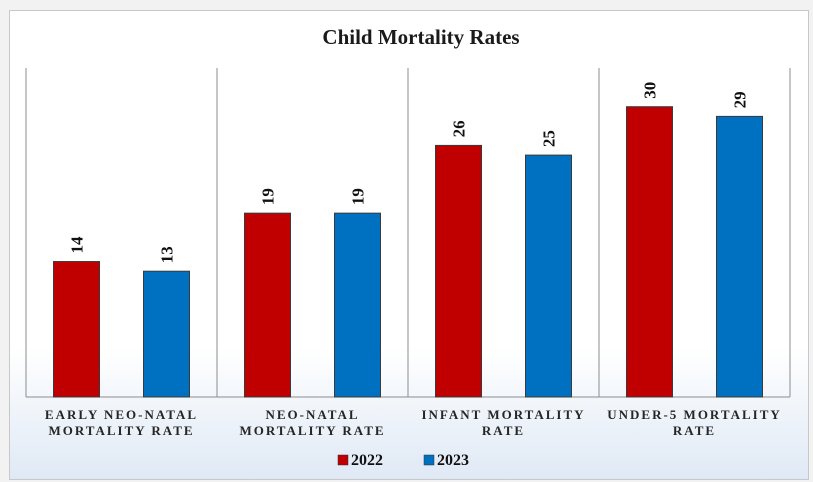 The width and height of the screenshot is (813, 482). What do you see at coordinates (740, 99) in the screenshot?
I see `data-label: 29` at bounding box center [740, 99].